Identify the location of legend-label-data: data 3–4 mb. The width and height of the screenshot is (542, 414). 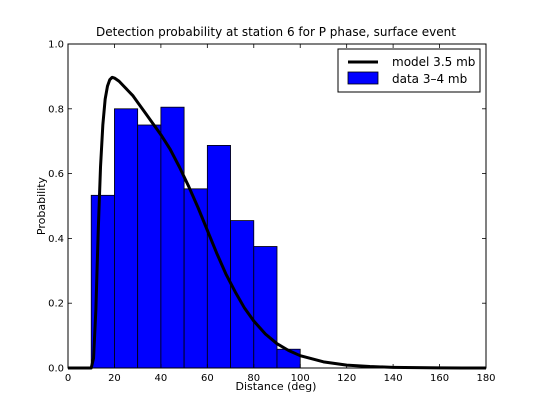
(429, 79).